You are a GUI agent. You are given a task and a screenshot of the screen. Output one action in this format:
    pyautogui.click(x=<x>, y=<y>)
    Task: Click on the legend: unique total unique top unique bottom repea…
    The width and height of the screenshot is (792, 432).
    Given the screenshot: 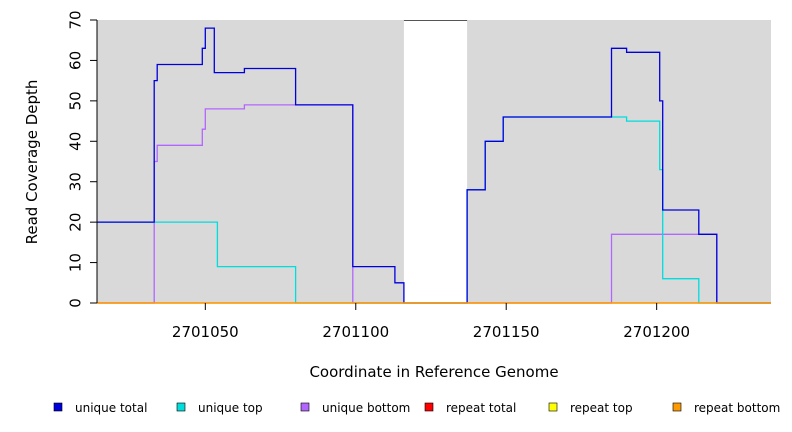 What is the action you would take?
    pyautogui.click(x=416, y=408)
    